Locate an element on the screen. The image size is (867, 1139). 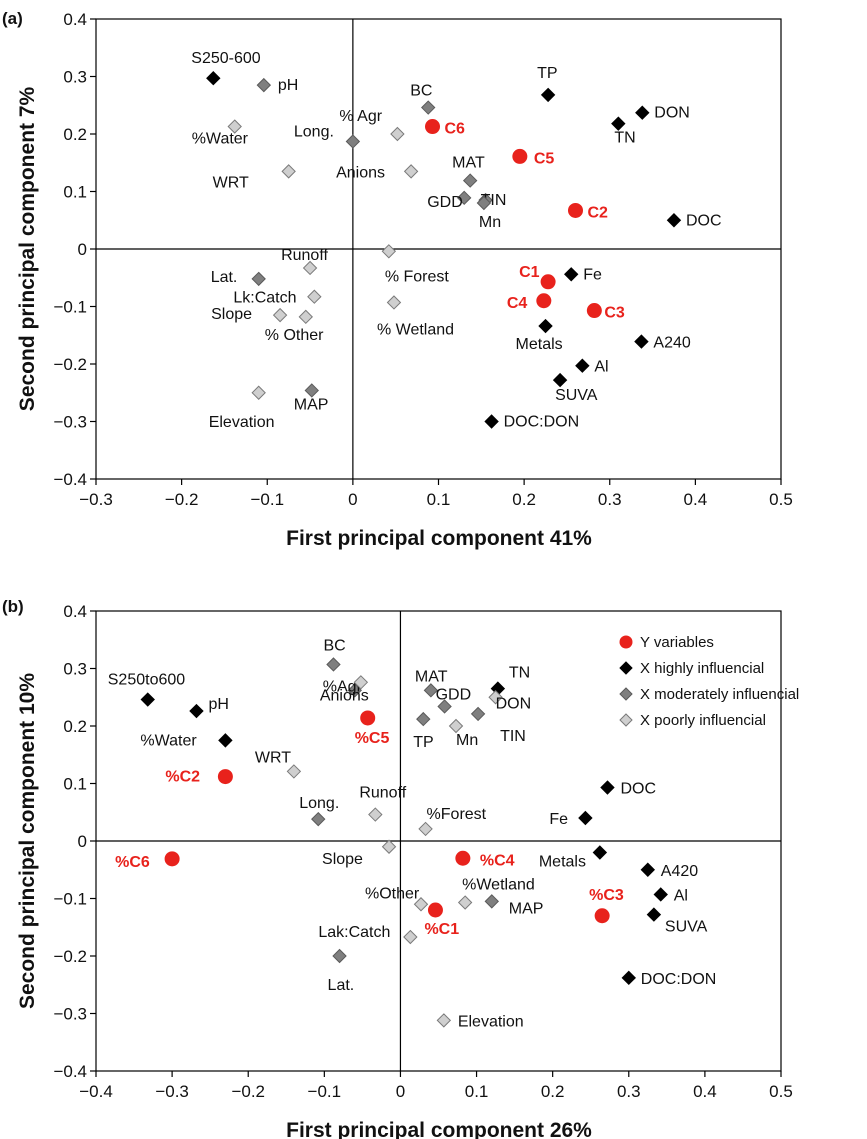
legend-entry-label: X highly influencial is located at coordinates (702, 668).